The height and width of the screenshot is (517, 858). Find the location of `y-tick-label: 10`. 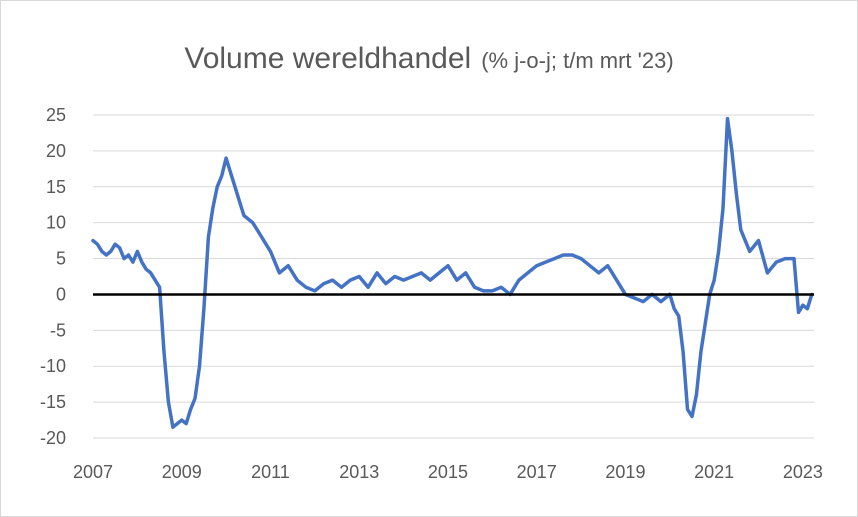

y-tick-label: 10 is located at coordinates (56, 223).